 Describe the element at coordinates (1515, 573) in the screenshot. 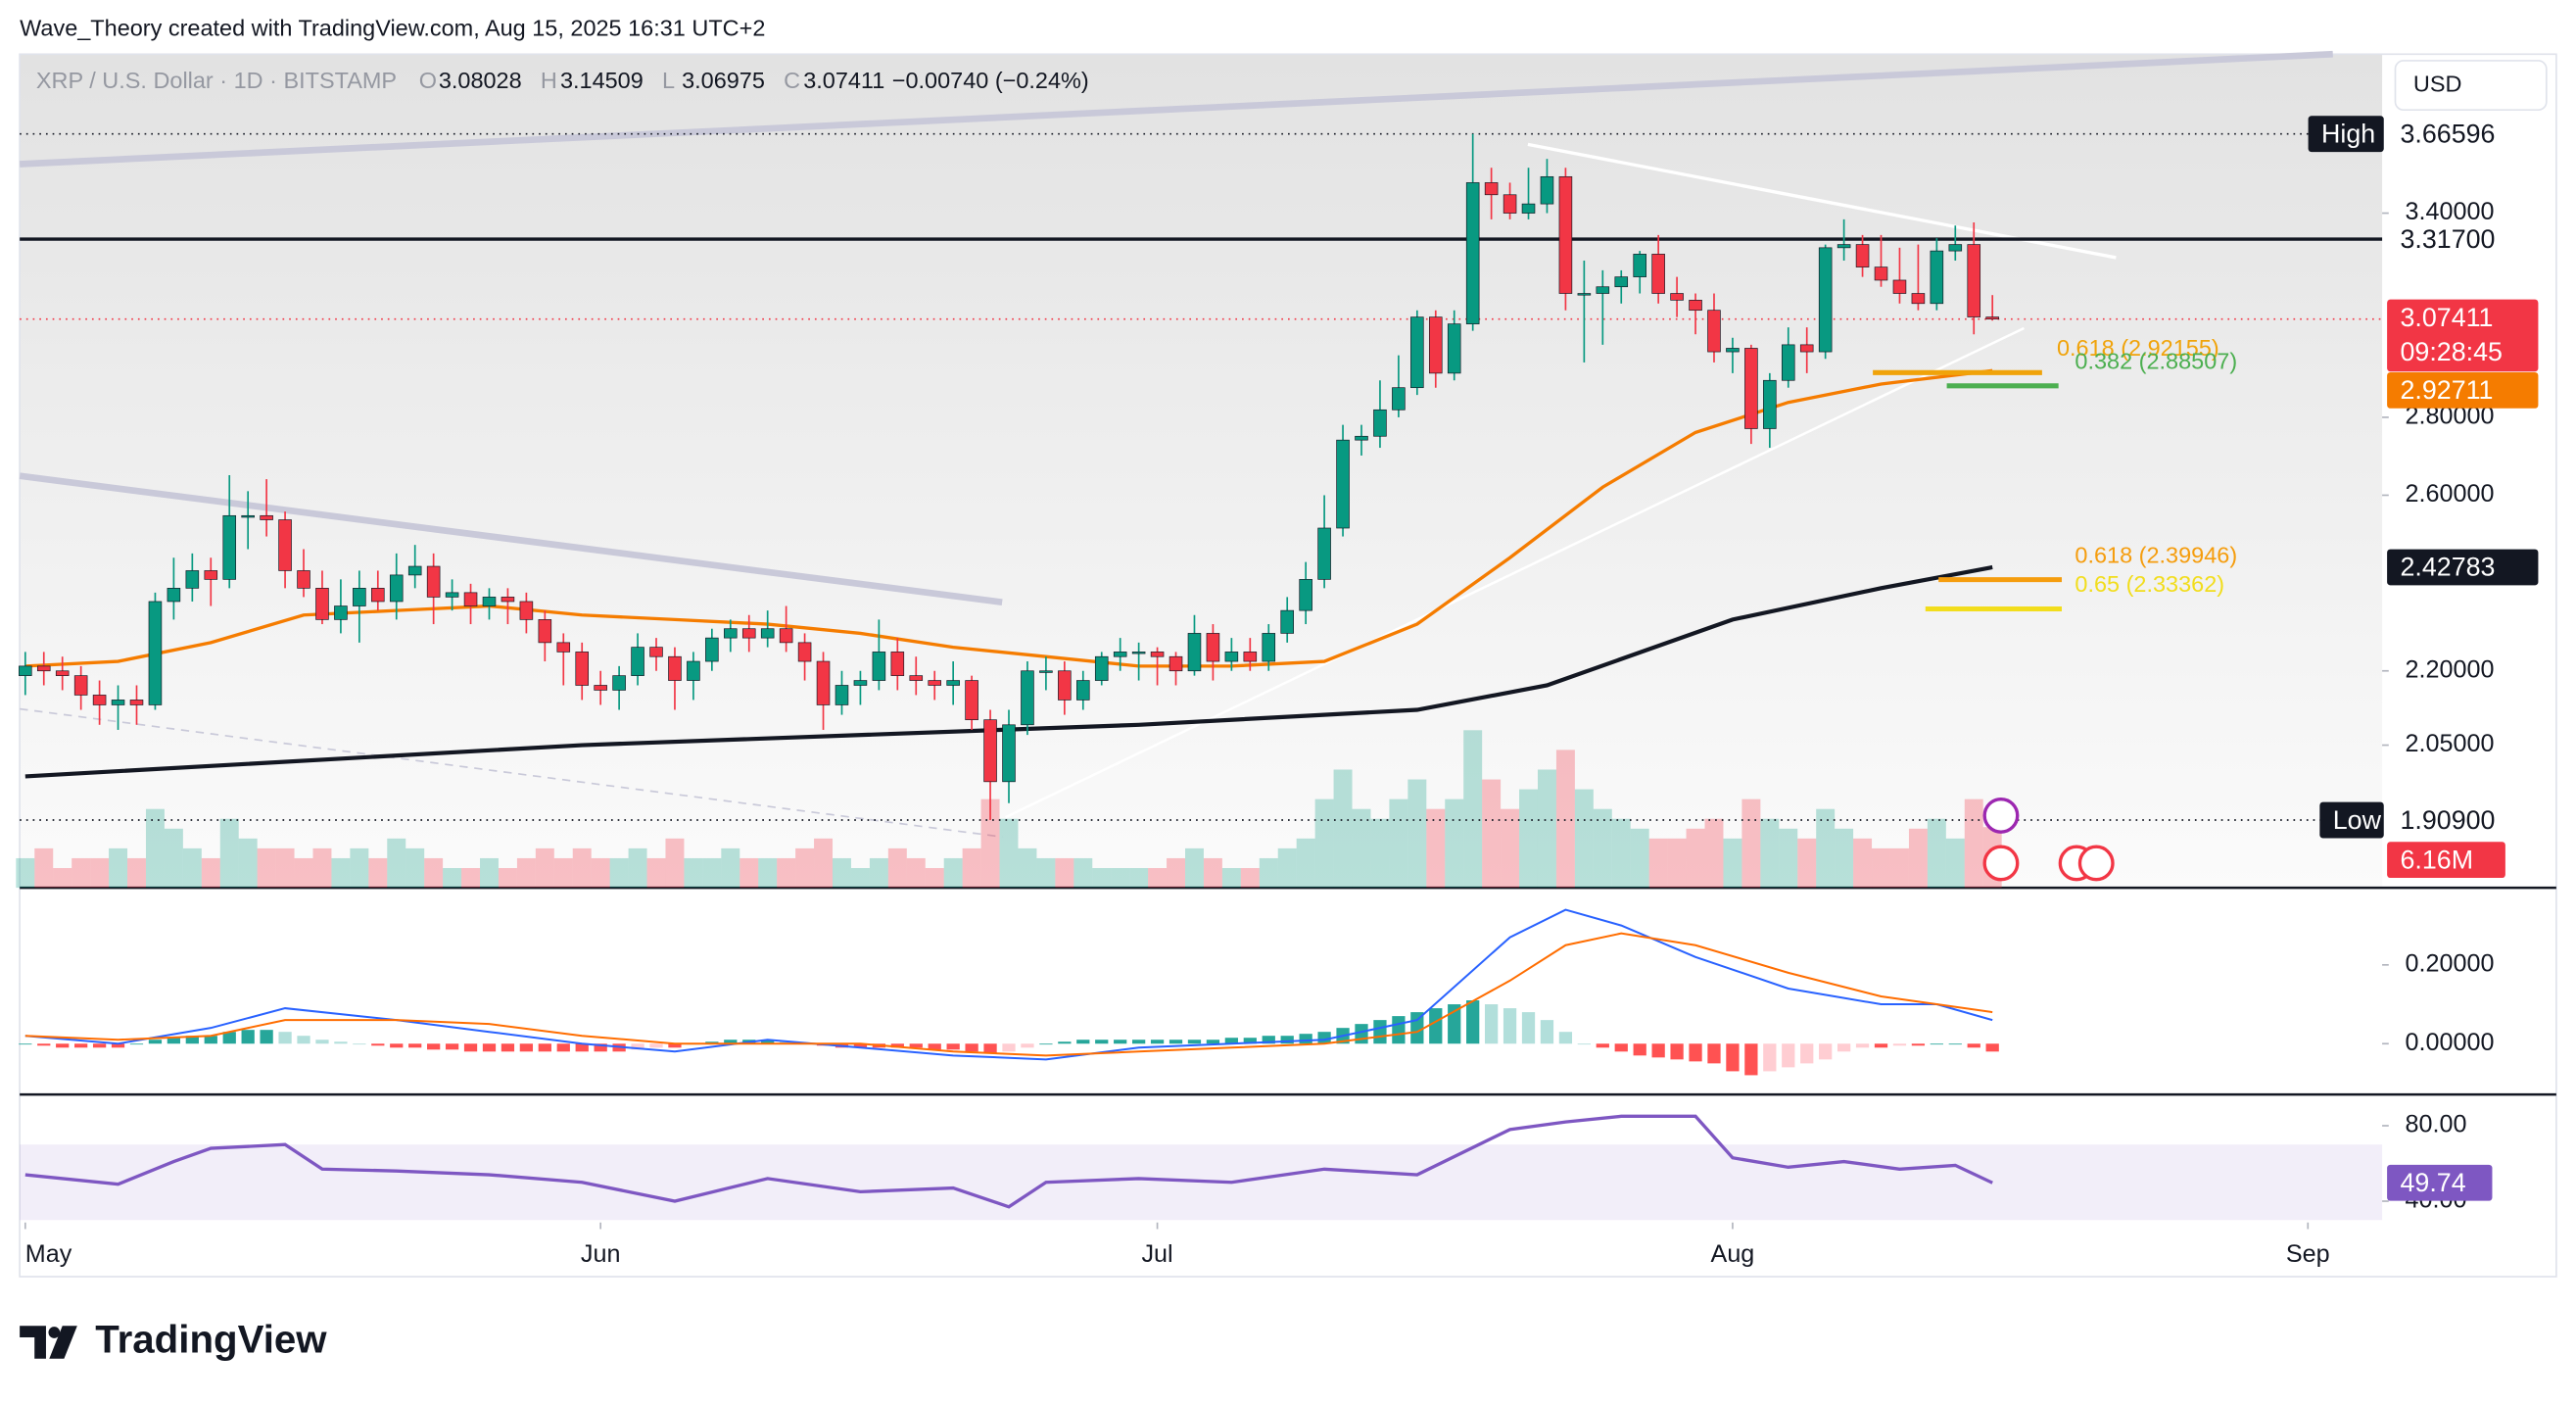

I see `triangle-line` at that location.